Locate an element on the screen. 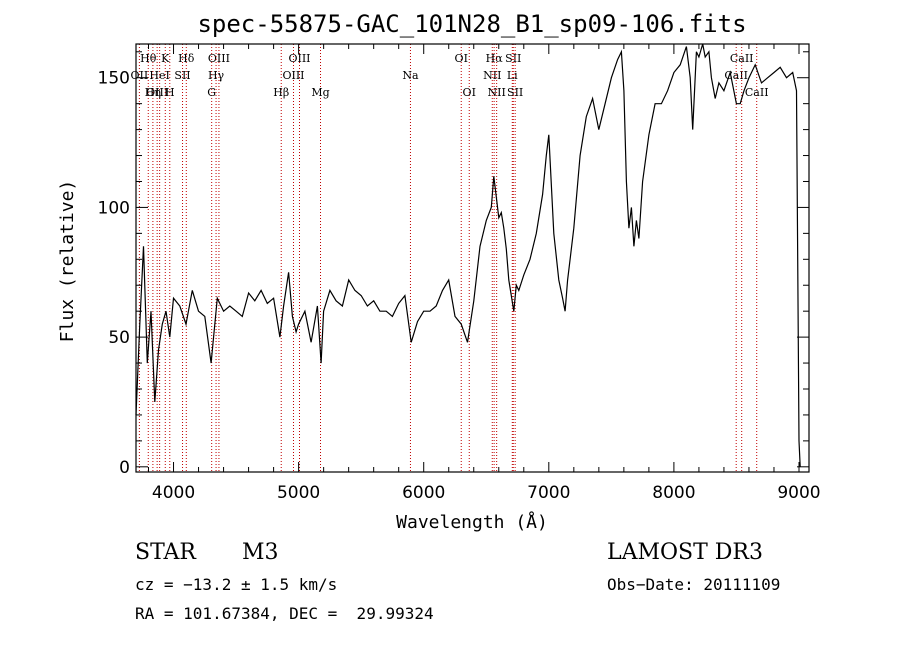 The width and height of the screenshot is (900, 649). y-tick-label: 150 is located at coordinates (114, 79).